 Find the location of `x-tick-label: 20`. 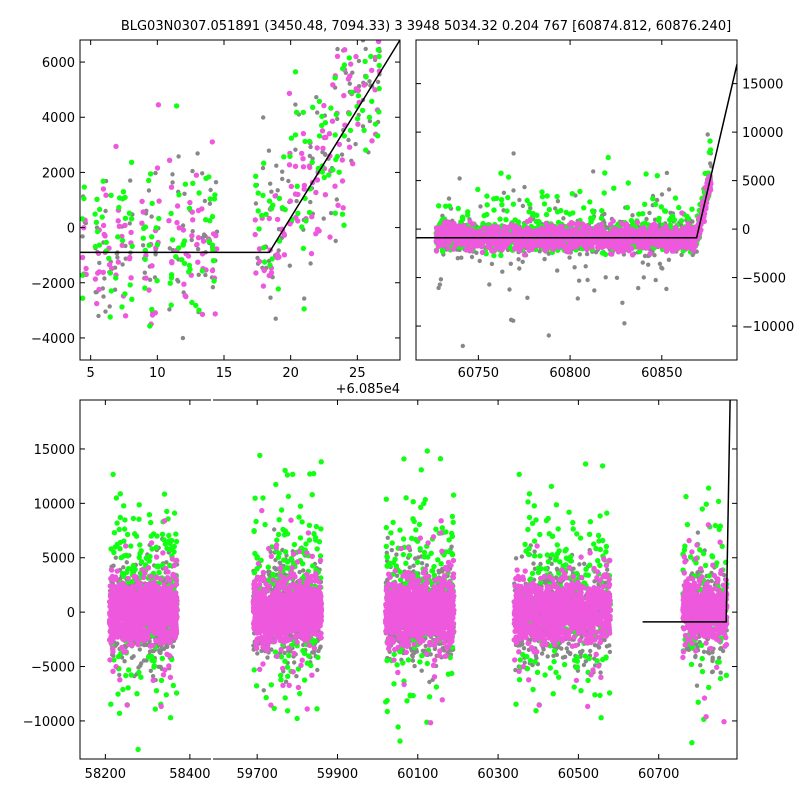

x-tick-label: 20 is located at coordinates (290, 373).